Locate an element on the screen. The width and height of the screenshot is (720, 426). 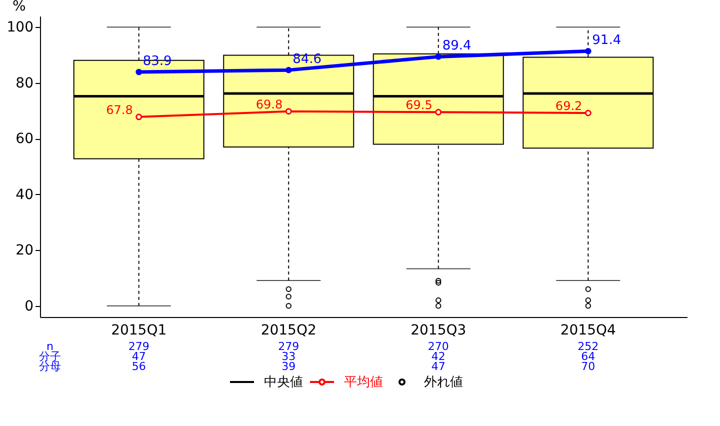
text: 分子 is located at coordinates (50, 356).